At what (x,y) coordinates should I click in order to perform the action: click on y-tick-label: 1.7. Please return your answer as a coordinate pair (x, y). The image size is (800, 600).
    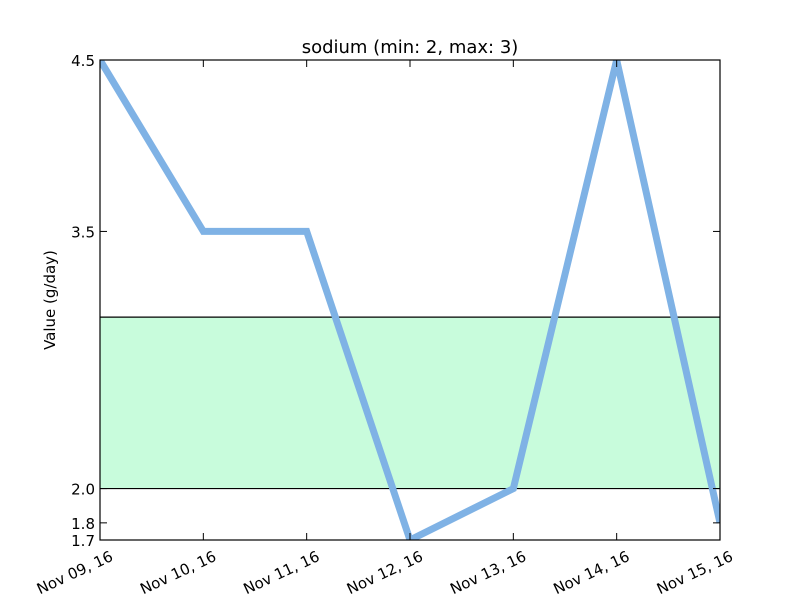
    Looking at the image, I should click on (83, 541).